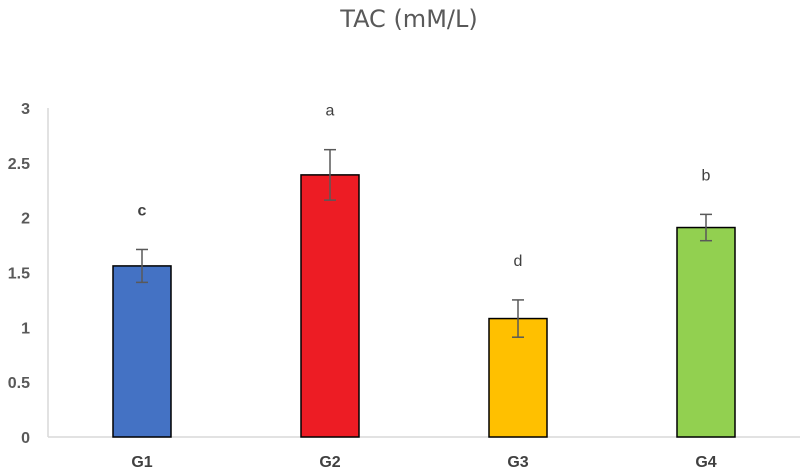 Image resolution: width=800 pixels, height=473 pixels. I want to click on x-tick-label: G2, so click(329, 462).